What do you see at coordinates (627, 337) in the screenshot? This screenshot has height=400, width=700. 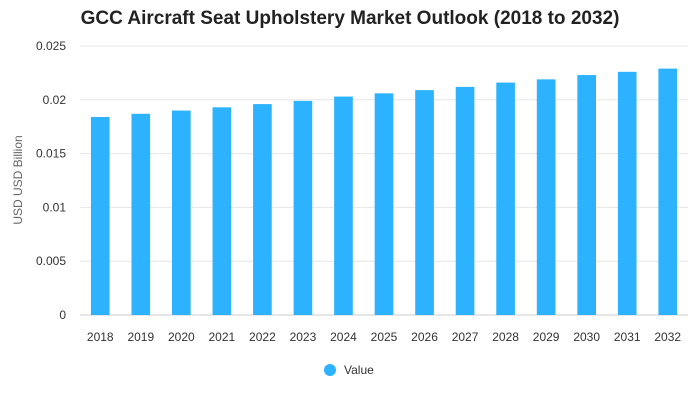 I see `x-tick-label: 2031` at bounding box center [627, 337].